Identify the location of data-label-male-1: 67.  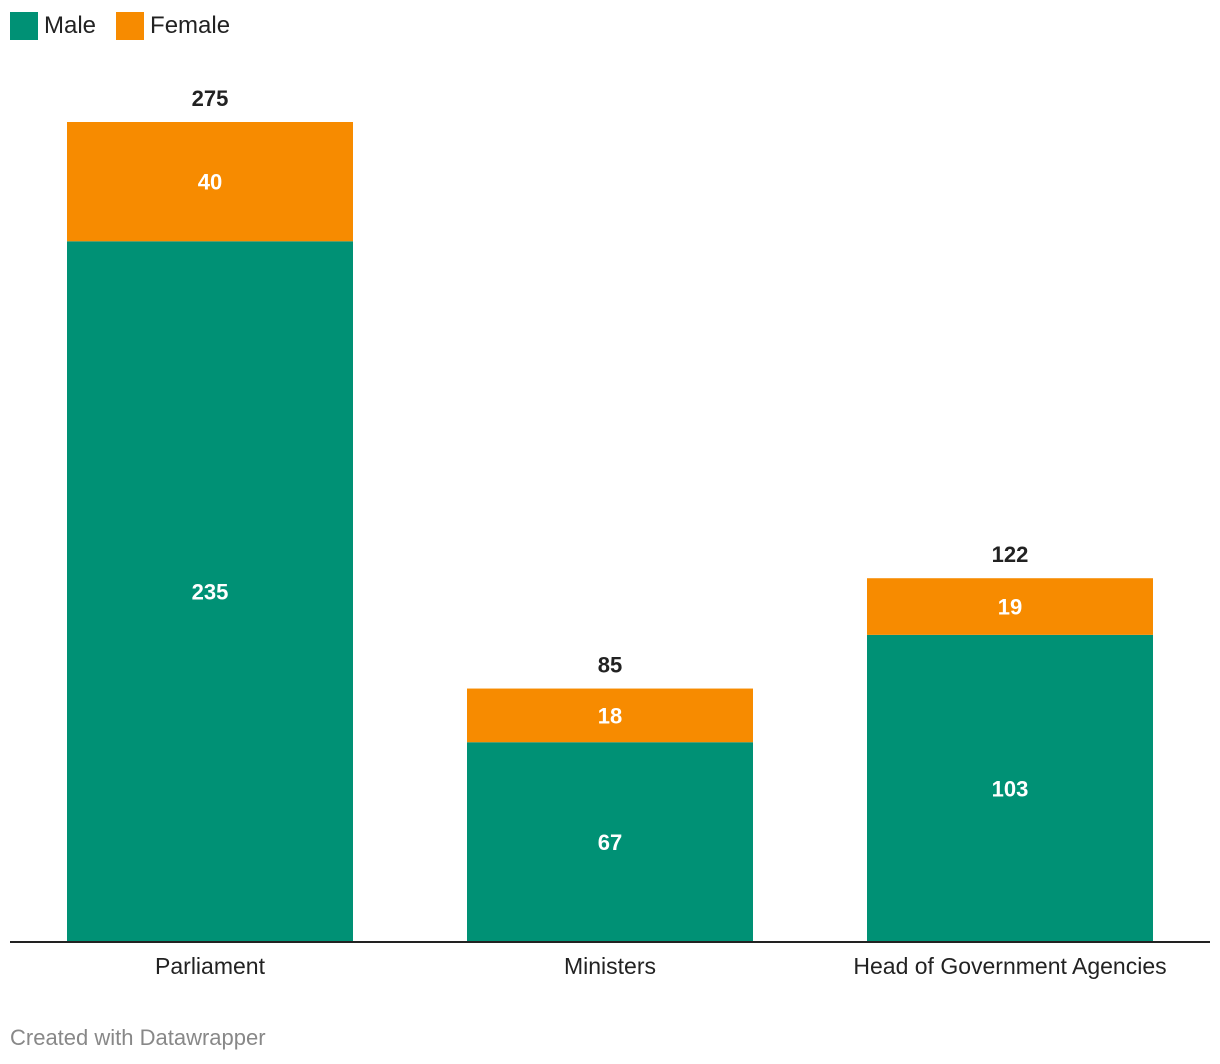
(610, 842).